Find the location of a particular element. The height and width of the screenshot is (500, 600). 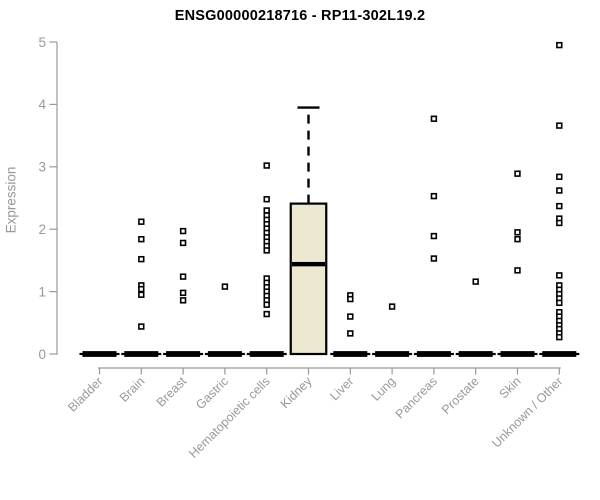

x-category-label: Gastric is located at coordinates (212, 393).